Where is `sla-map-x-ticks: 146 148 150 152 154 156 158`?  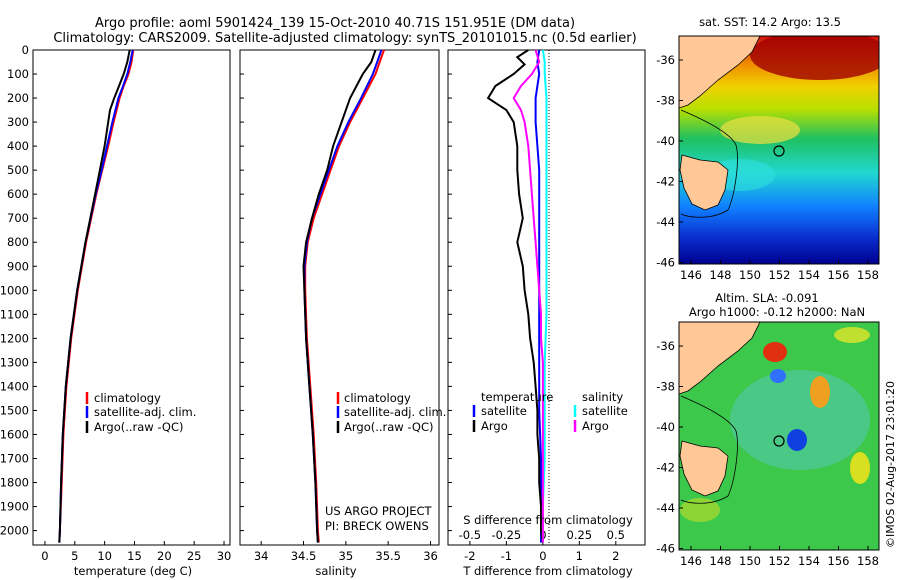
sla-map-x-ticks: 146 148 150 152 154 156 158 is located at coordinates (779, 557).